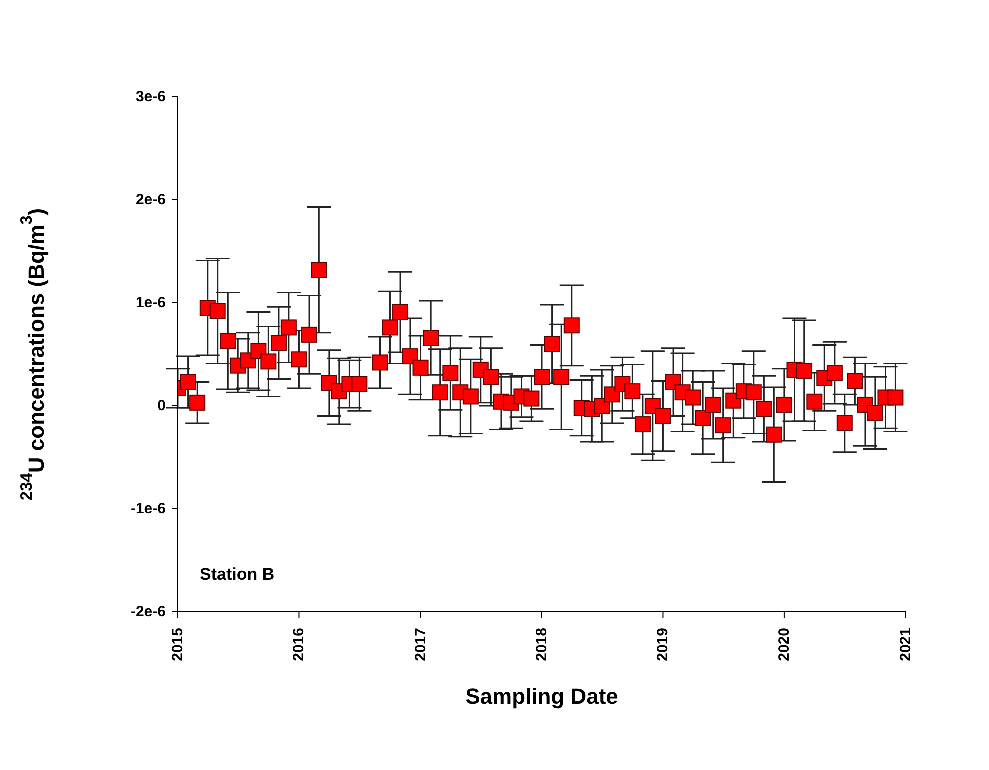  What do you see at coordinates (299, 645) in the screenshot?
I see `x-tick-label: 2016` at bounding box center [299, 645].